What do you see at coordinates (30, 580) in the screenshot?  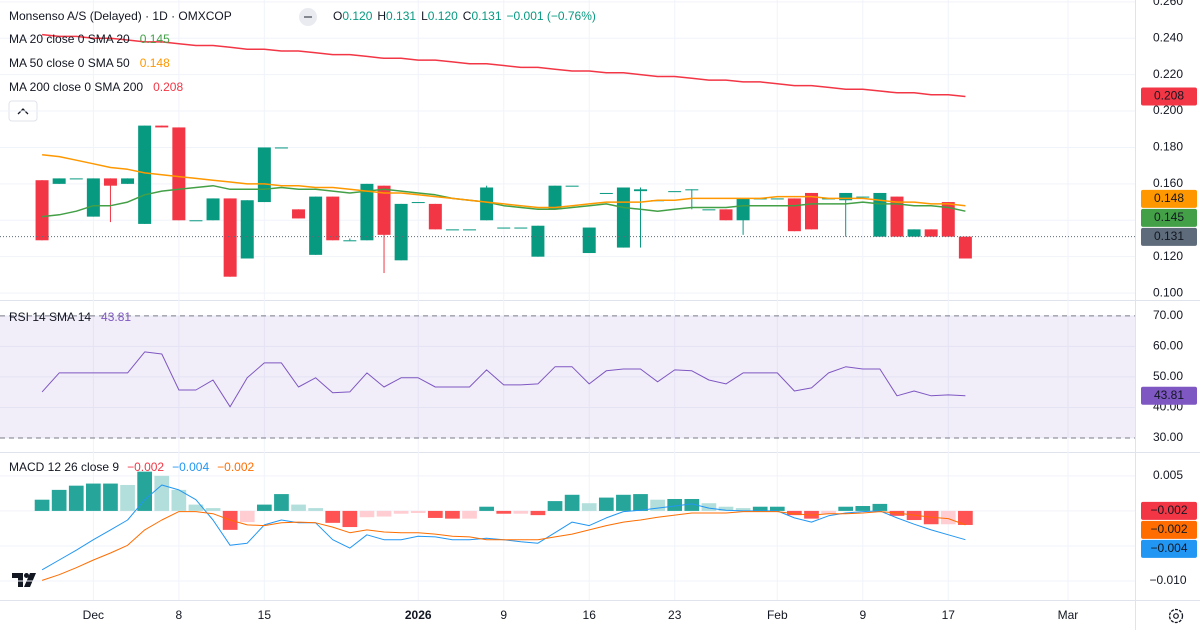 I see `logo-v` at bounding box center [30, 580].